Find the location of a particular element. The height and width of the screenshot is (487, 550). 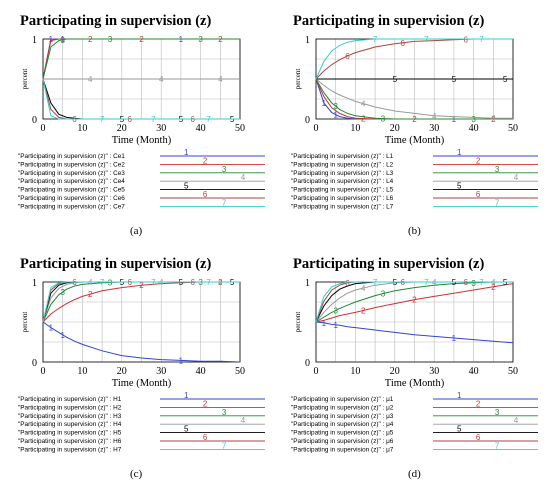

legend-entry-label: "Participating in supervision (z)" : μ4 is located at coordinates (342, 424).